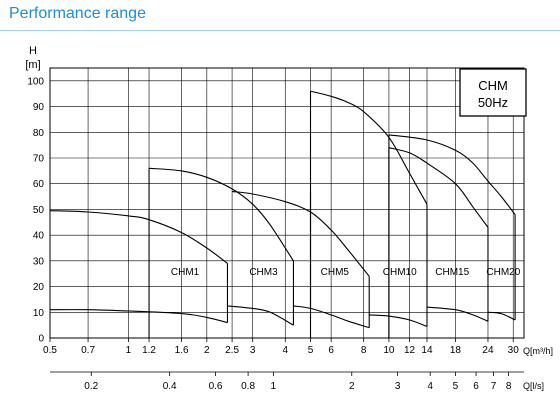  I want to click on x-tick-label: 5, so click(311, 350).